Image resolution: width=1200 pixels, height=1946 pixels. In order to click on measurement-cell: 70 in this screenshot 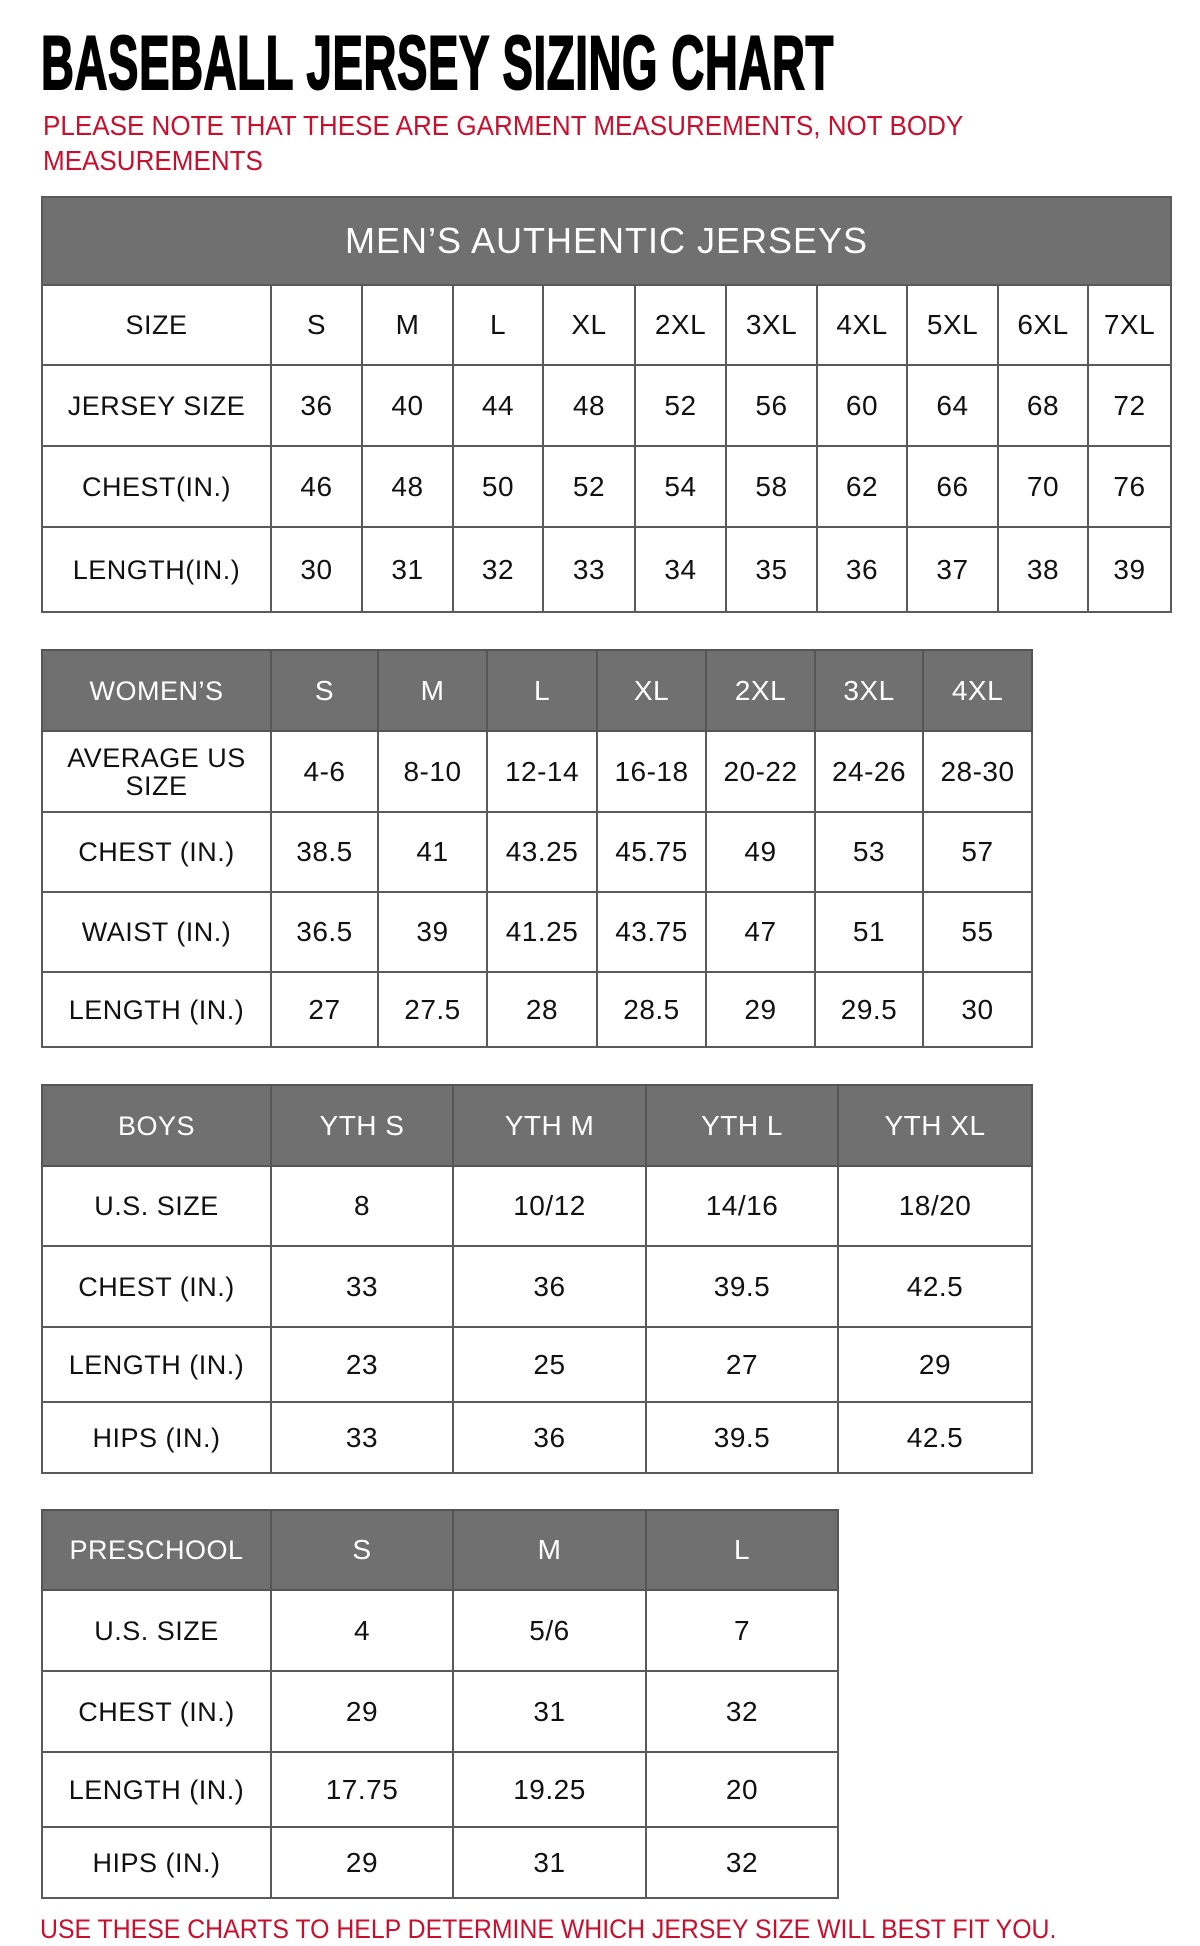, I will do `click(1043, 486)`.